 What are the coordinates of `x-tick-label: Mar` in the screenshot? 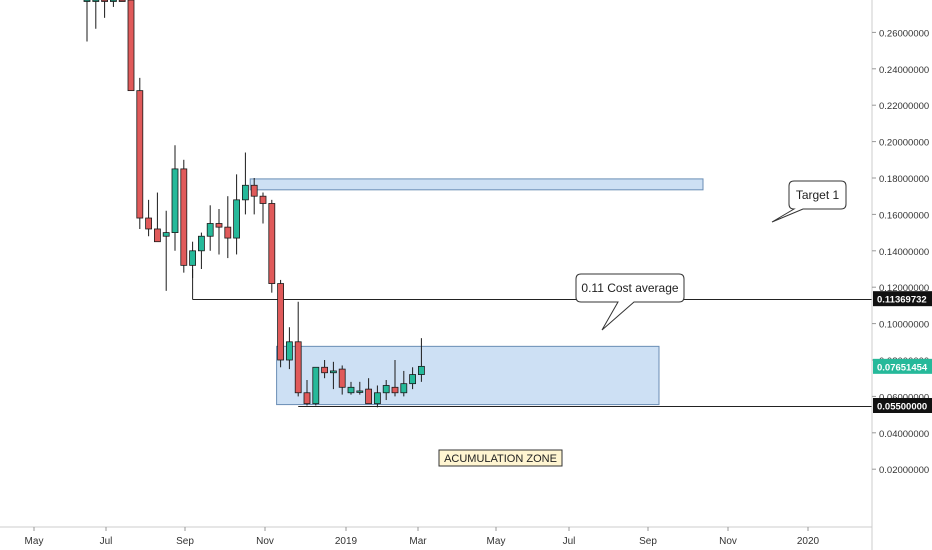 It's located at (418, 541).